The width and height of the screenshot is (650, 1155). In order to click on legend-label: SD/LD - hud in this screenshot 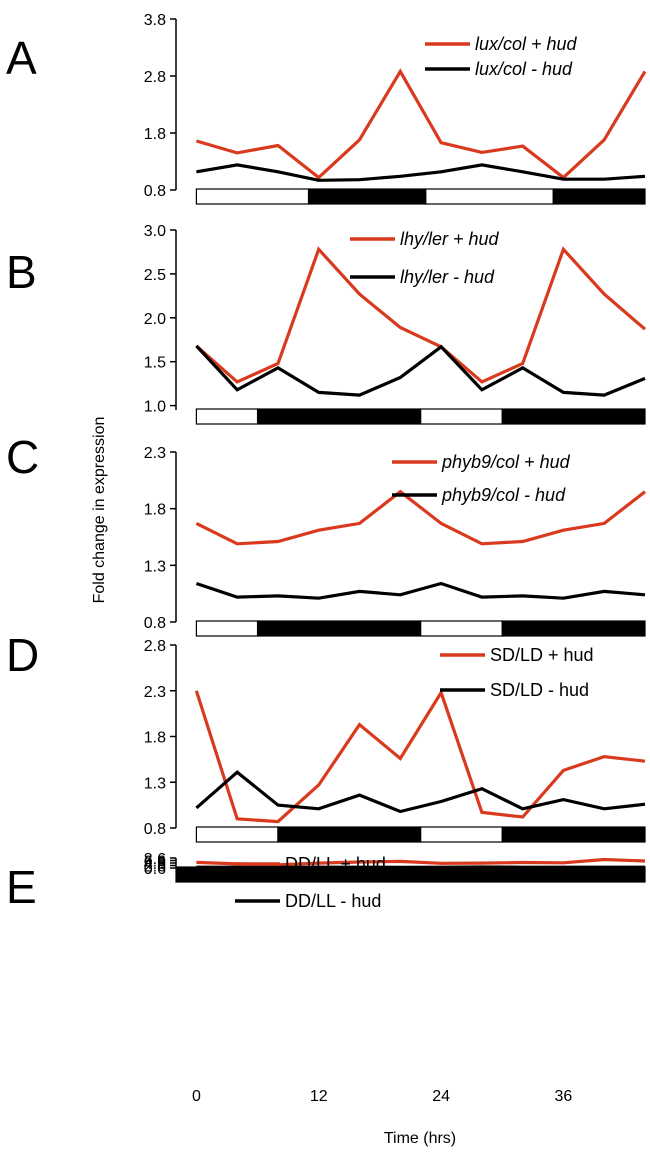, I will do `click(539, 690)`.